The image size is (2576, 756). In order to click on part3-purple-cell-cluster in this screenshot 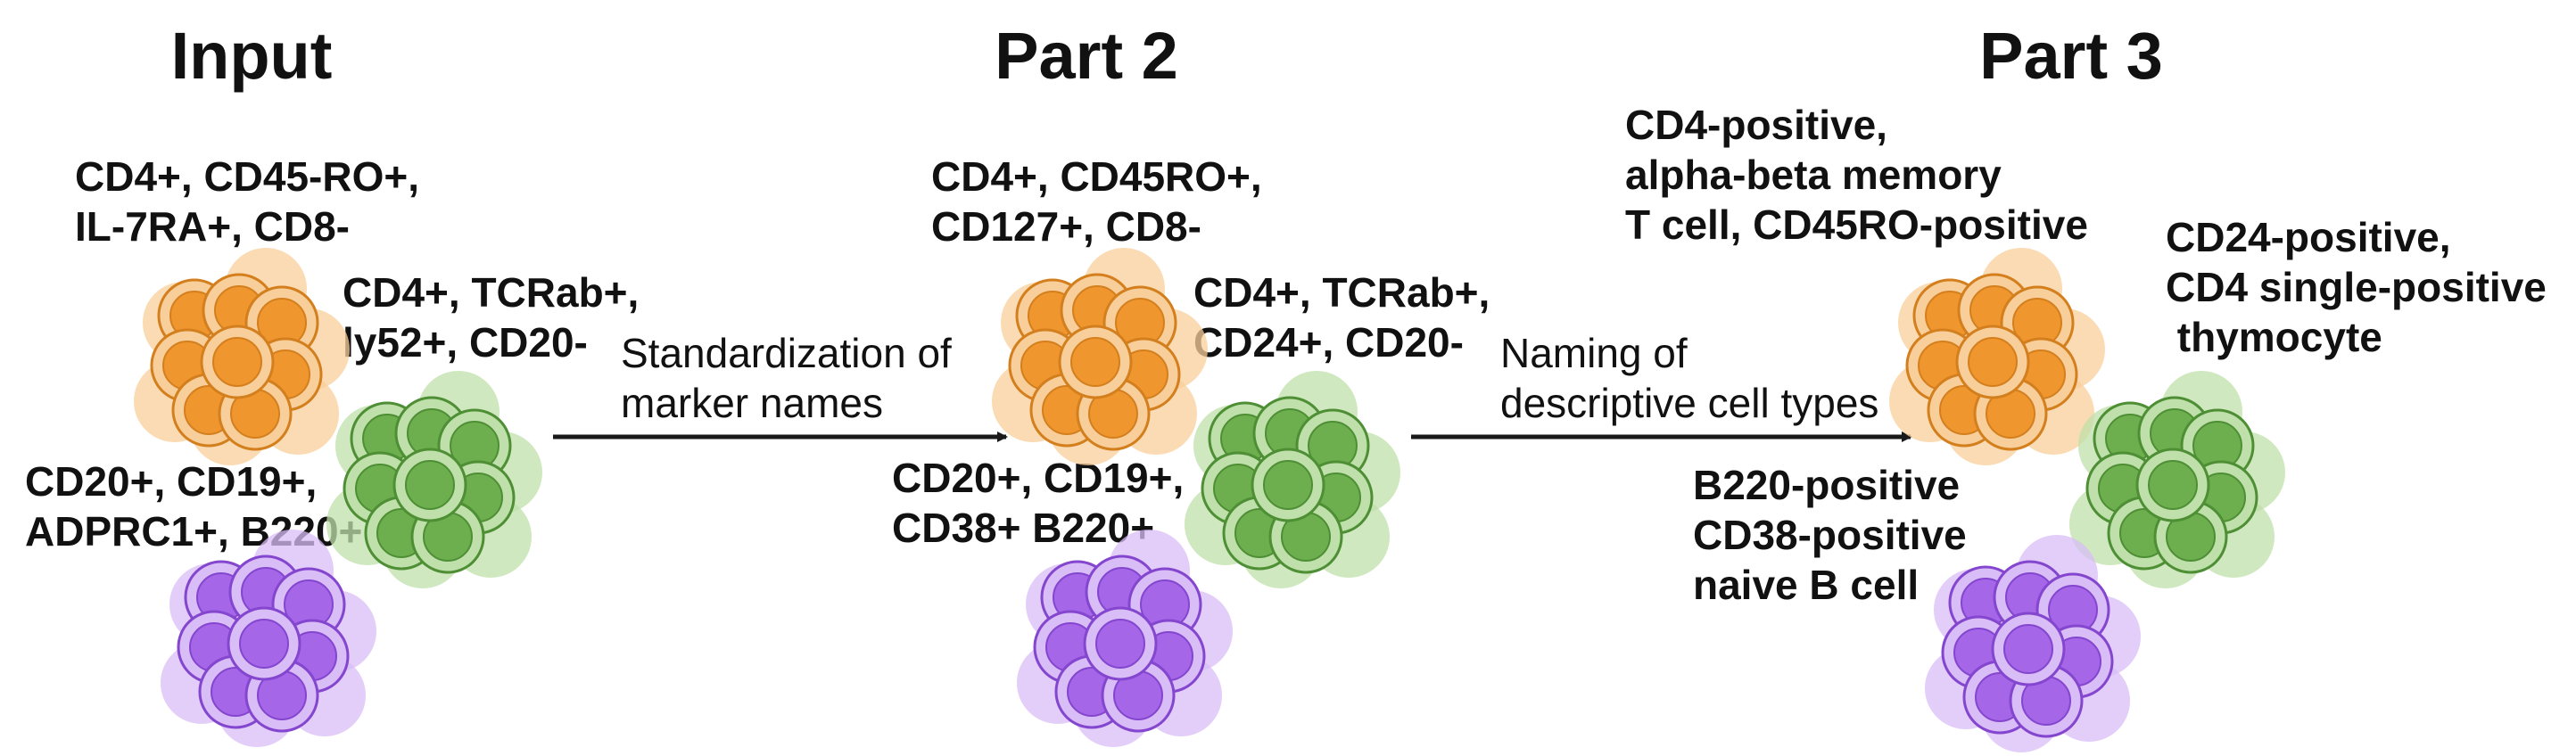, I will do `click(2033, 643)`.